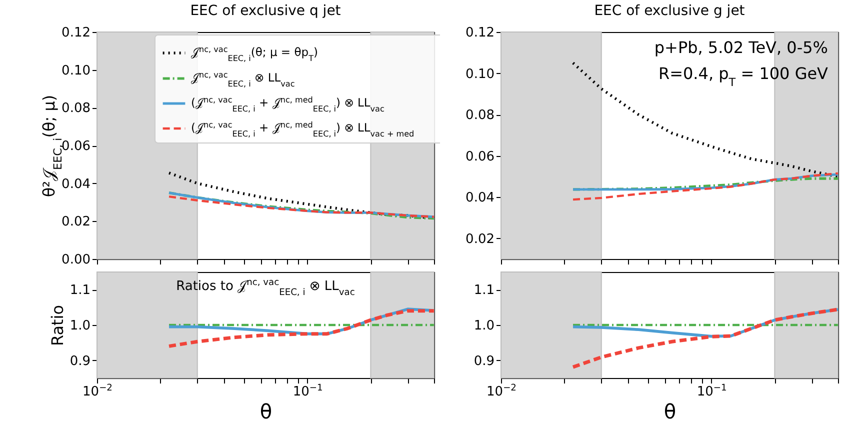  I want to click on legend-label: 𝒥$^{nc, vac}$$_{EEC, i}$(θ; μ = θp$_{T}$), so click(254, 53).